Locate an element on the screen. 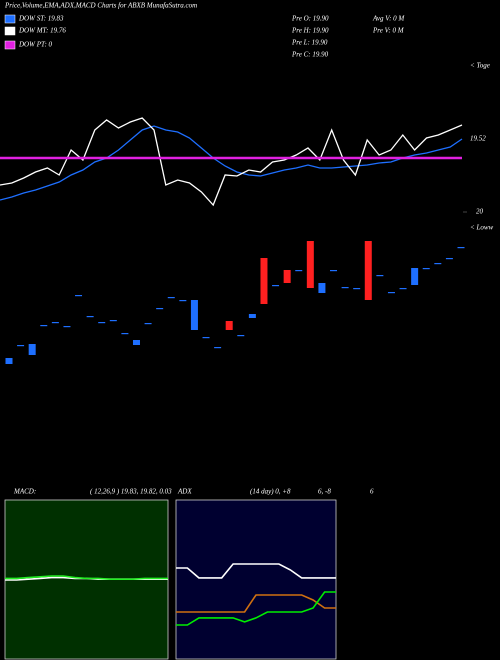 The image size is (500, 660). info-text: Pre H: 19.90 is located at coordinates (310, 31).